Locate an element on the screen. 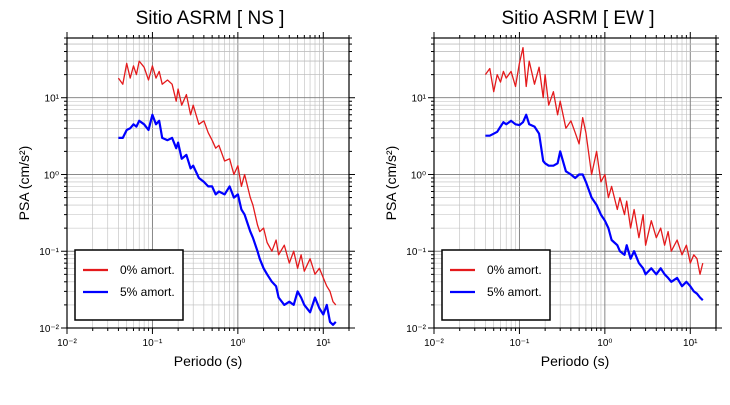 The height and width of the screenshot is (405, 730). series-line-blue is located at coordinates (594, 207).